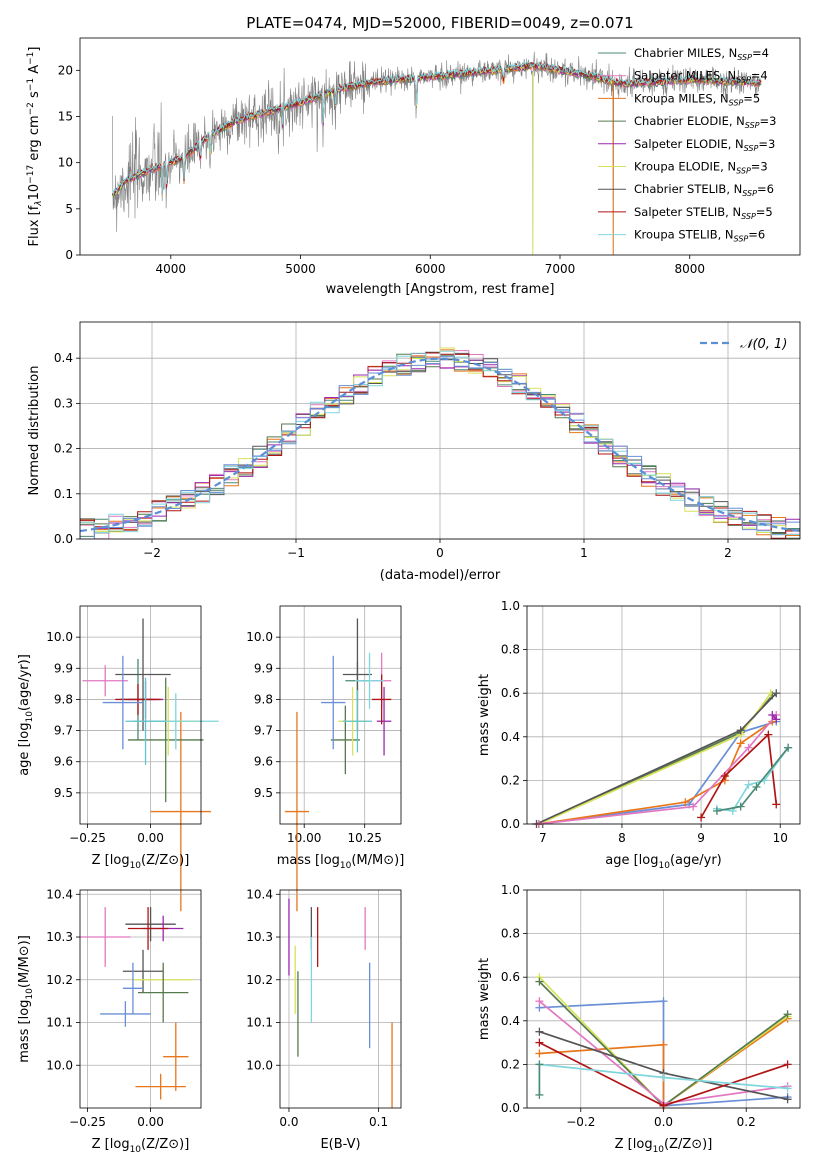  What do you see at coordinates (763, 344) in the screenshot?
I see `legend-label: 𝒩(0, 1)` at bounding box center [763, 344].